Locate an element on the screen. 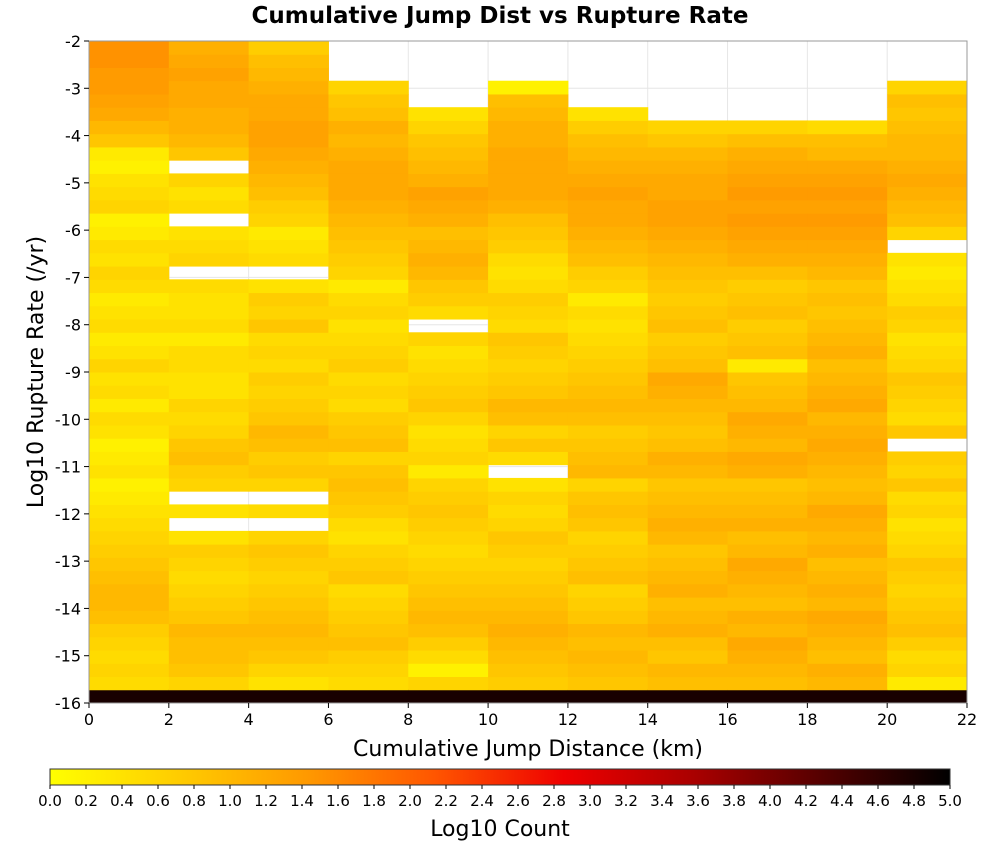 The image size is (1000, 850). y-tick-label: -8 is located at coordinates (73, 325).